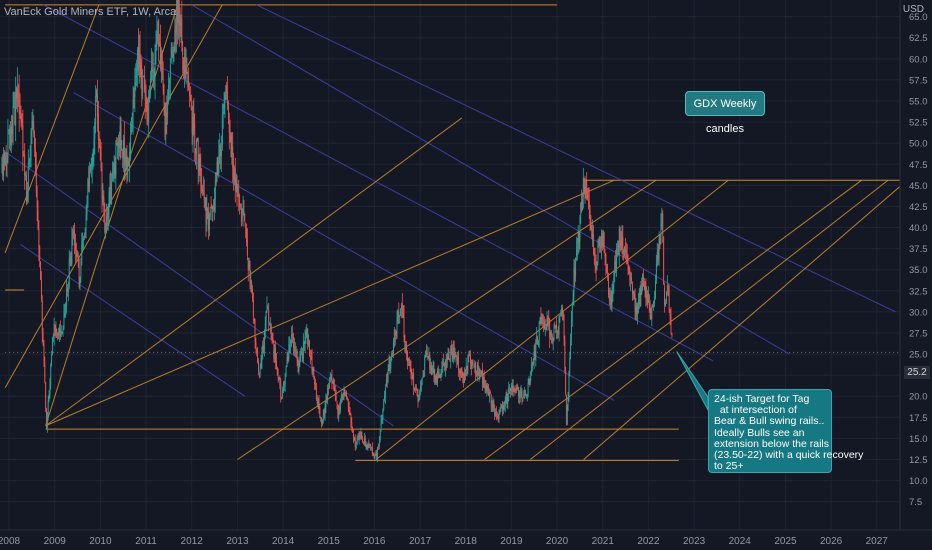 This screenshot has height=550, width=932. What do you see at coordinates (52, 129) in the screenshot?
I see `bull-rail-line` at bounding box center [52, 129].